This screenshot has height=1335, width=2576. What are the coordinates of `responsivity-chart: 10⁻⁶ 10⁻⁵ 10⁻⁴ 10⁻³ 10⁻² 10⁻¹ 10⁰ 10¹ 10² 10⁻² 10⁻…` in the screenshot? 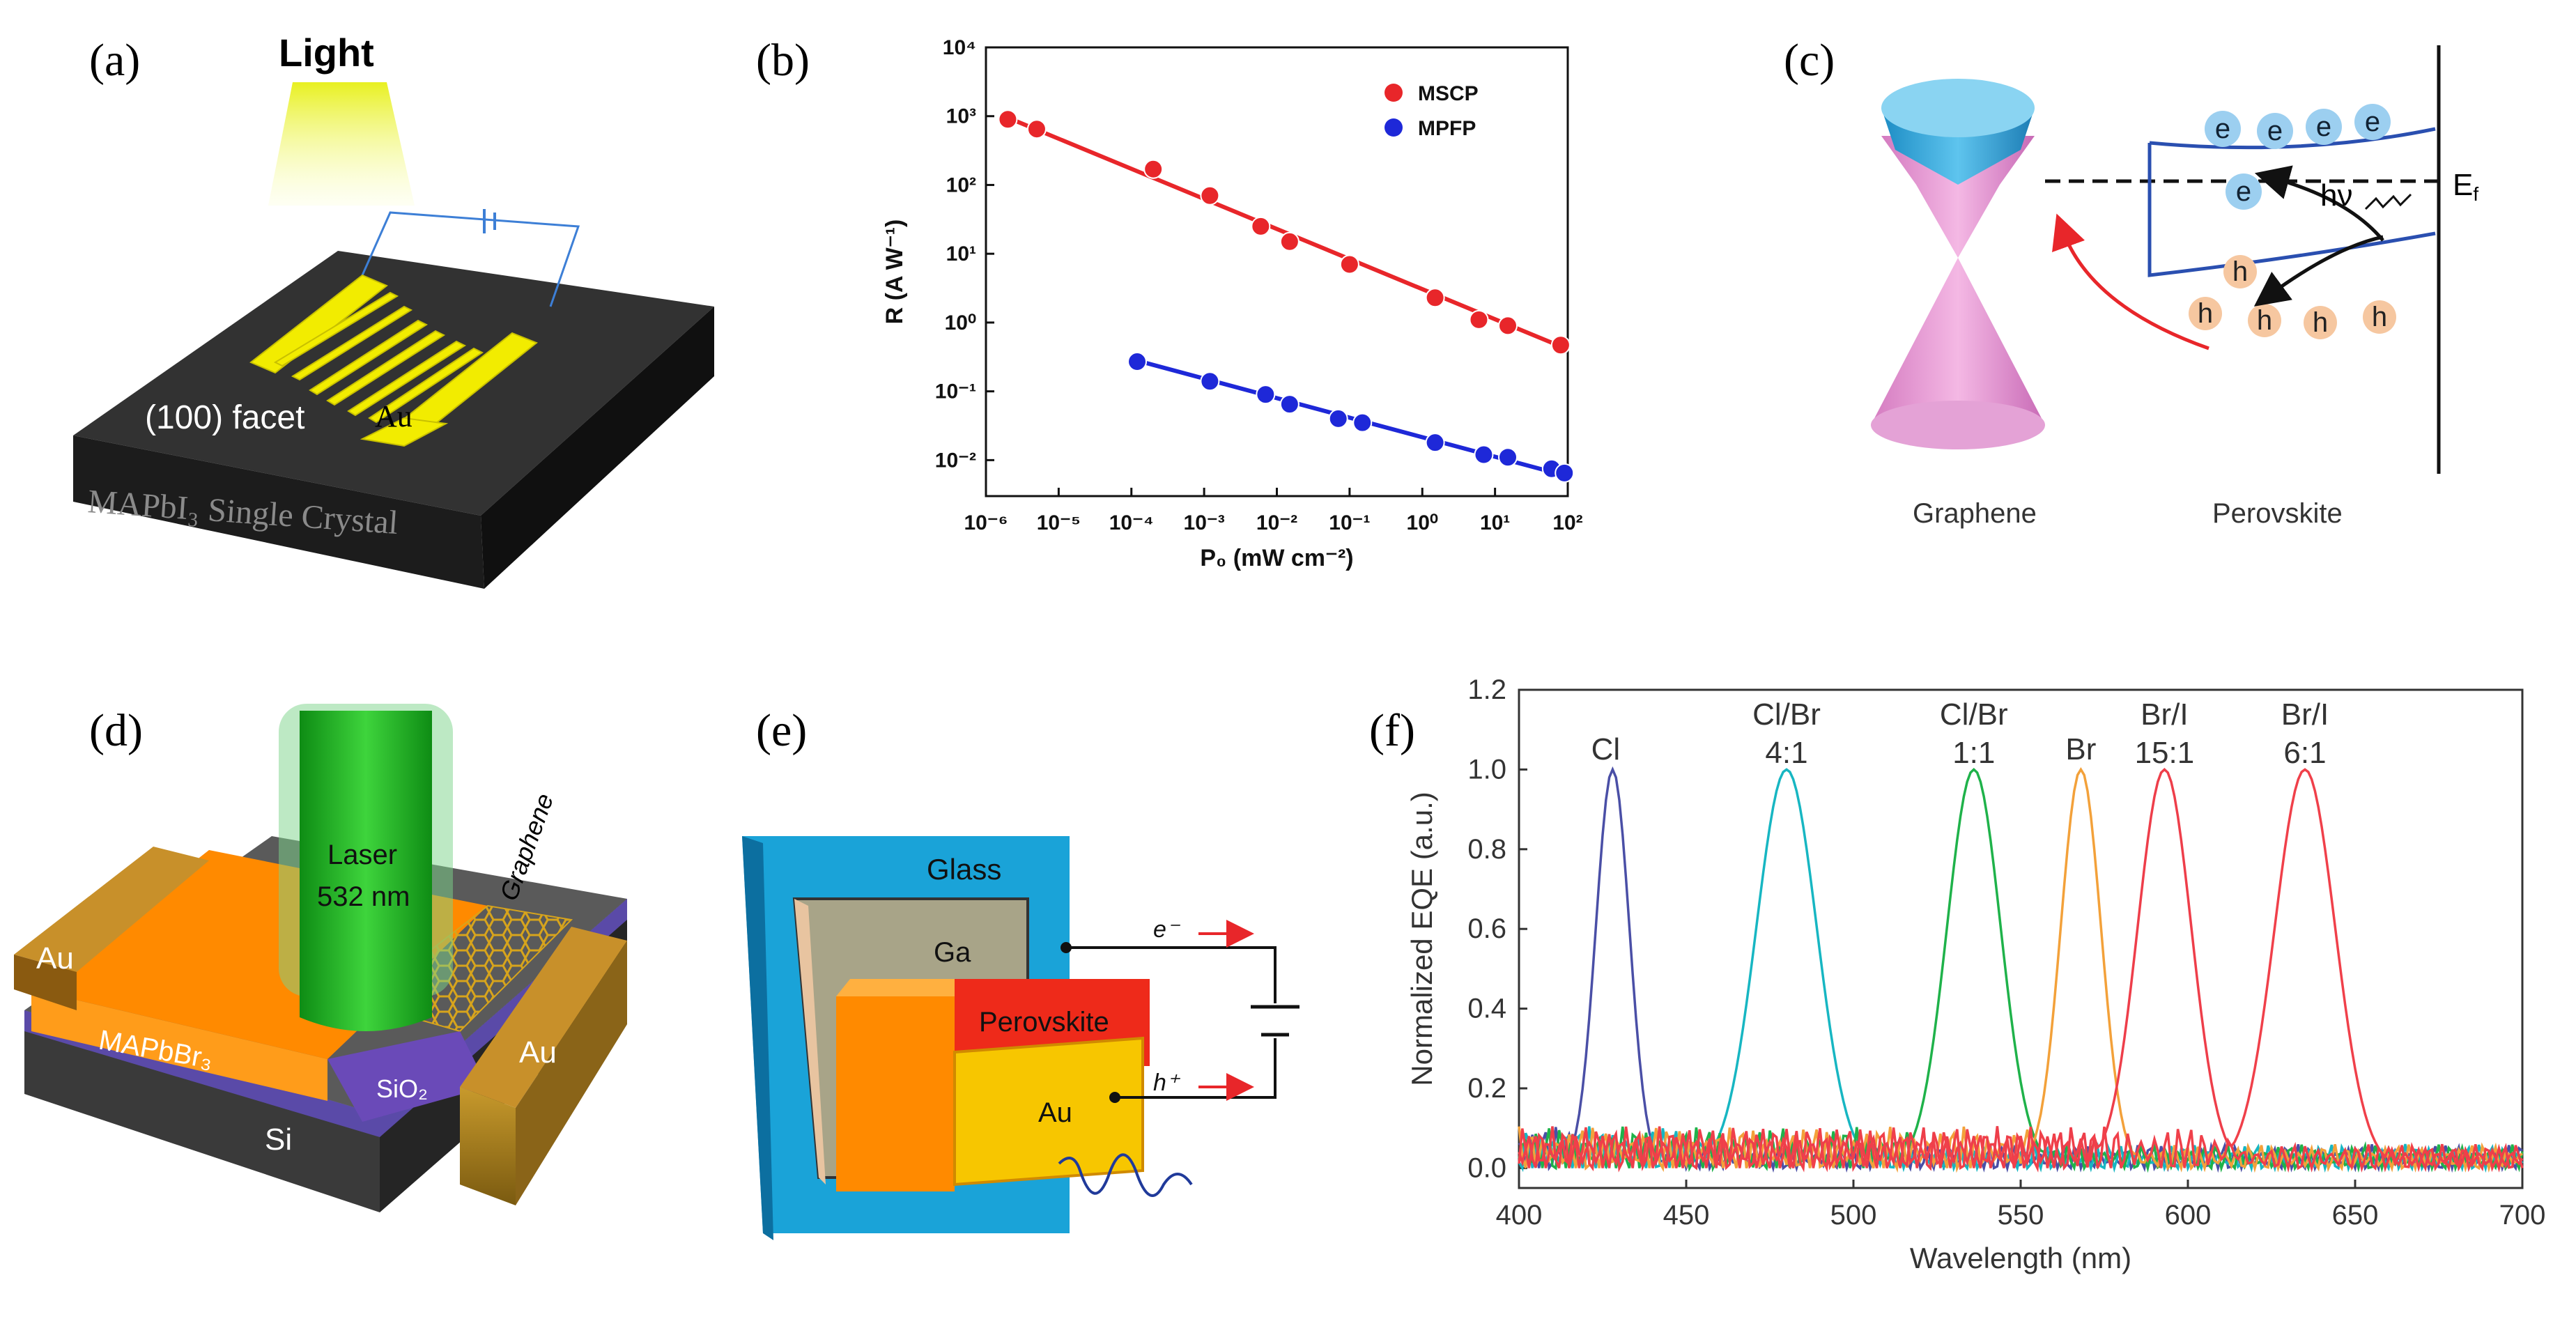 It's located at (1232, 303).